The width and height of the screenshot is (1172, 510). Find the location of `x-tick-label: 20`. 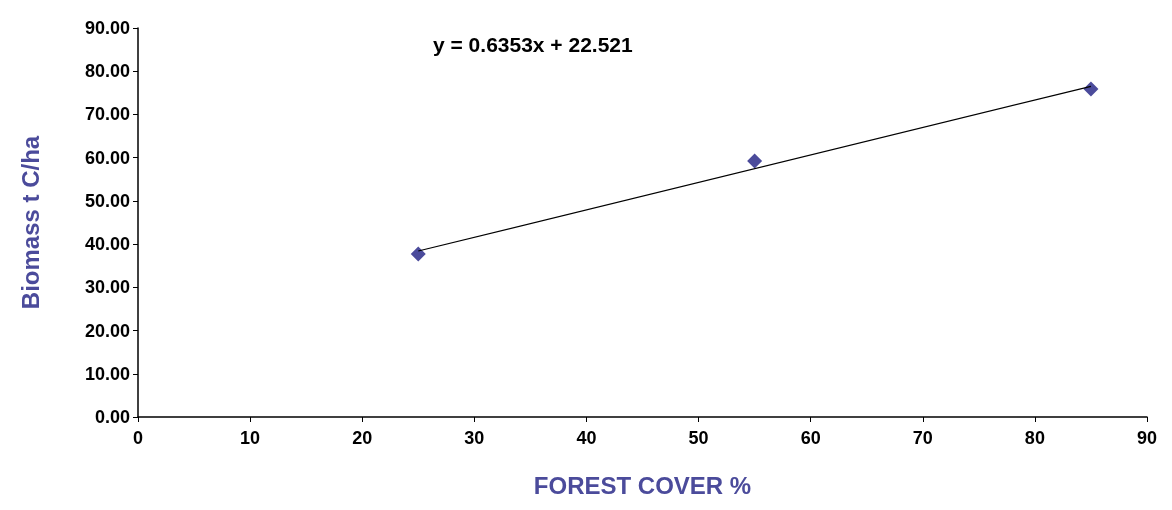

x-tick-label: 20 is located at coordinates (362, 438).